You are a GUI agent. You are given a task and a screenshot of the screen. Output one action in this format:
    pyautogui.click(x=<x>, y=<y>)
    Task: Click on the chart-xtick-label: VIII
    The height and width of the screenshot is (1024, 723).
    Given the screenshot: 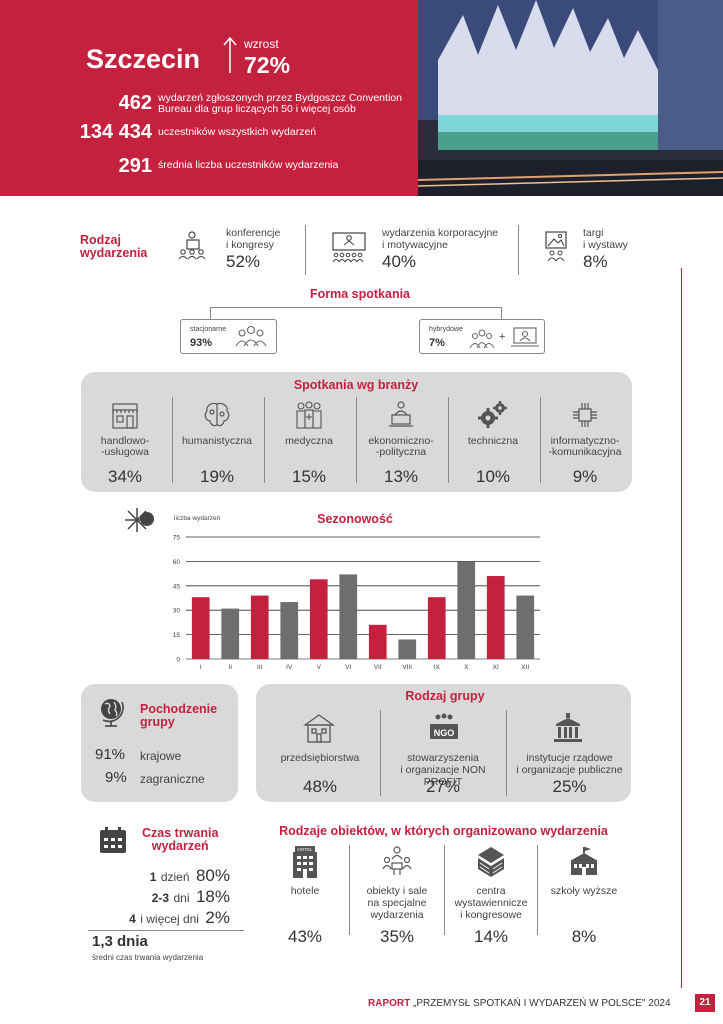 What is the action you would take?
    pyautogui.click(x=407, y=667)
    